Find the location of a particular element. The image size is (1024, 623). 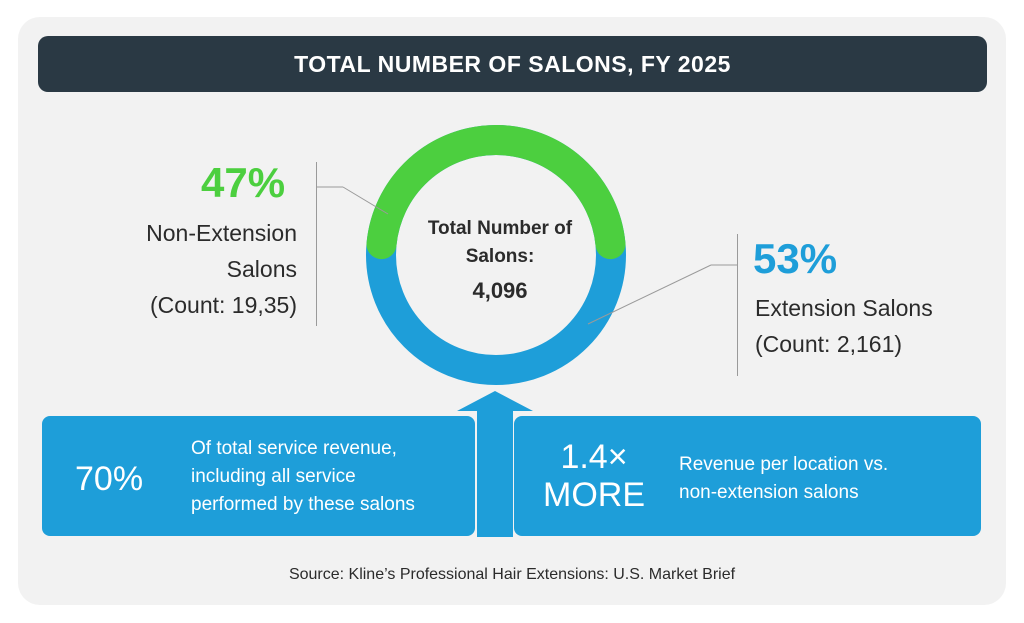

slice-non-extension-salons is located at coordinates (496, 192).